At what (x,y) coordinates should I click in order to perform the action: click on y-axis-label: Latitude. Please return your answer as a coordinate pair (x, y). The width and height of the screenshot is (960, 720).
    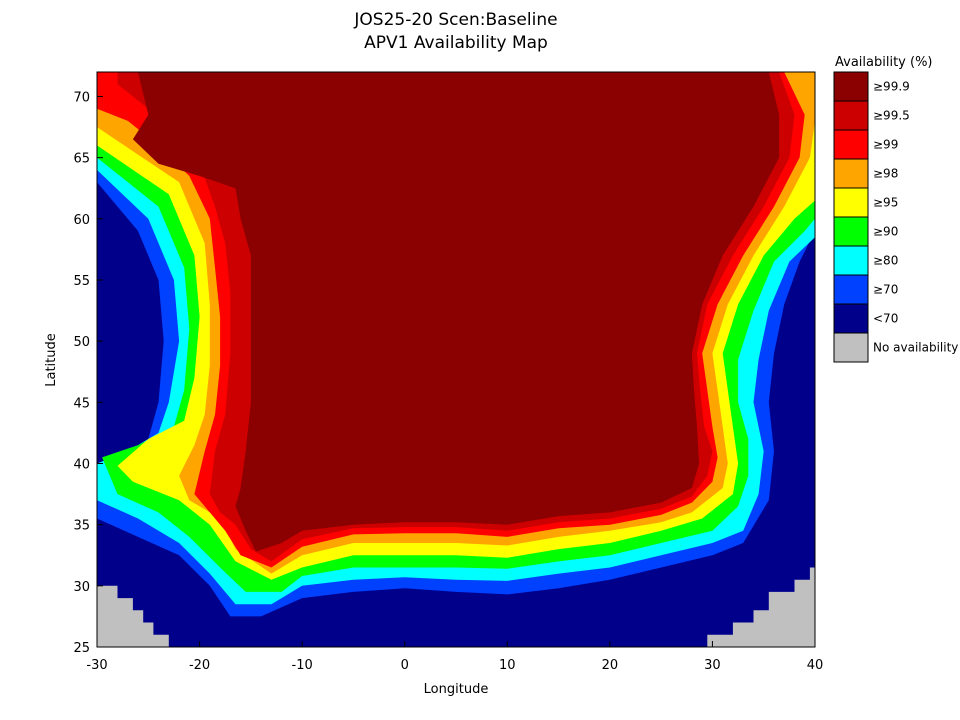
    Looking at the image, I should click on (51, 360).